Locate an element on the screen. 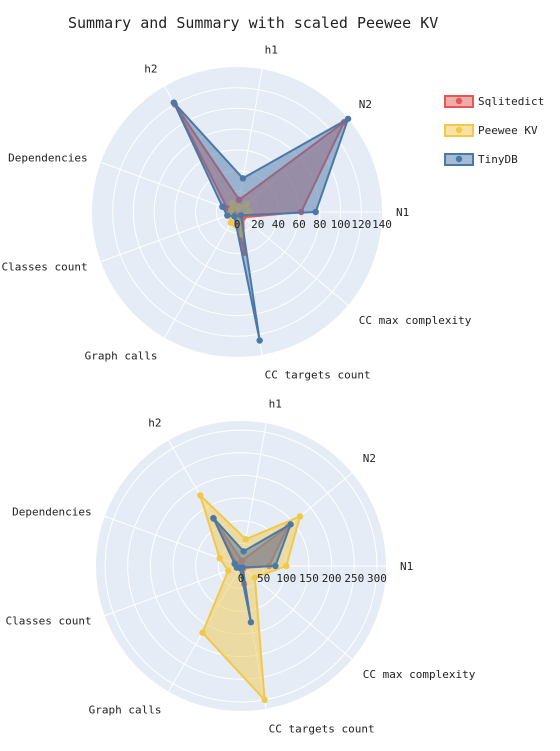 This screenshot has height=751, width=560. legend-label-tinydb: TinyDB is located at coordinates (498, 159).